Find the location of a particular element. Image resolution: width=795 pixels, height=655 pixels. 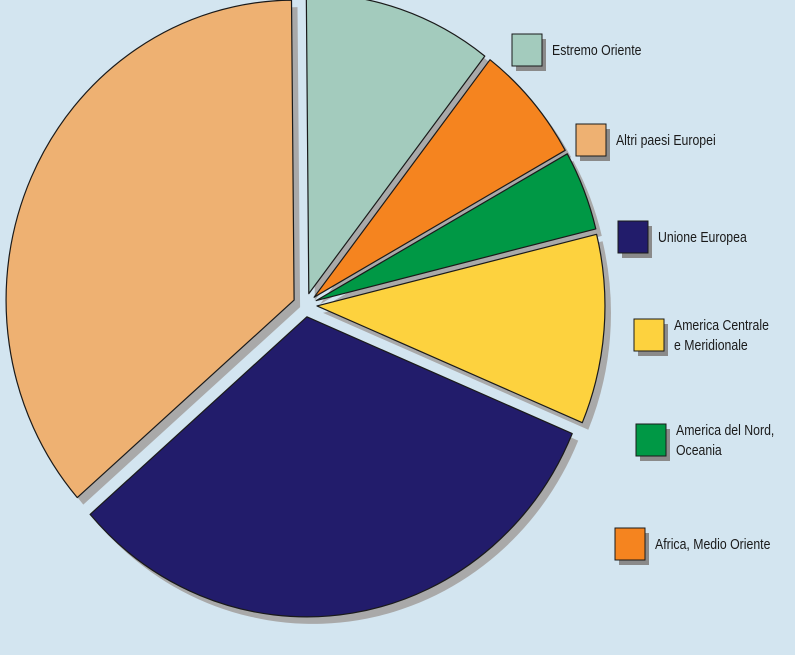

legend-label: e Meridionale is located at coordinates (711, 345).